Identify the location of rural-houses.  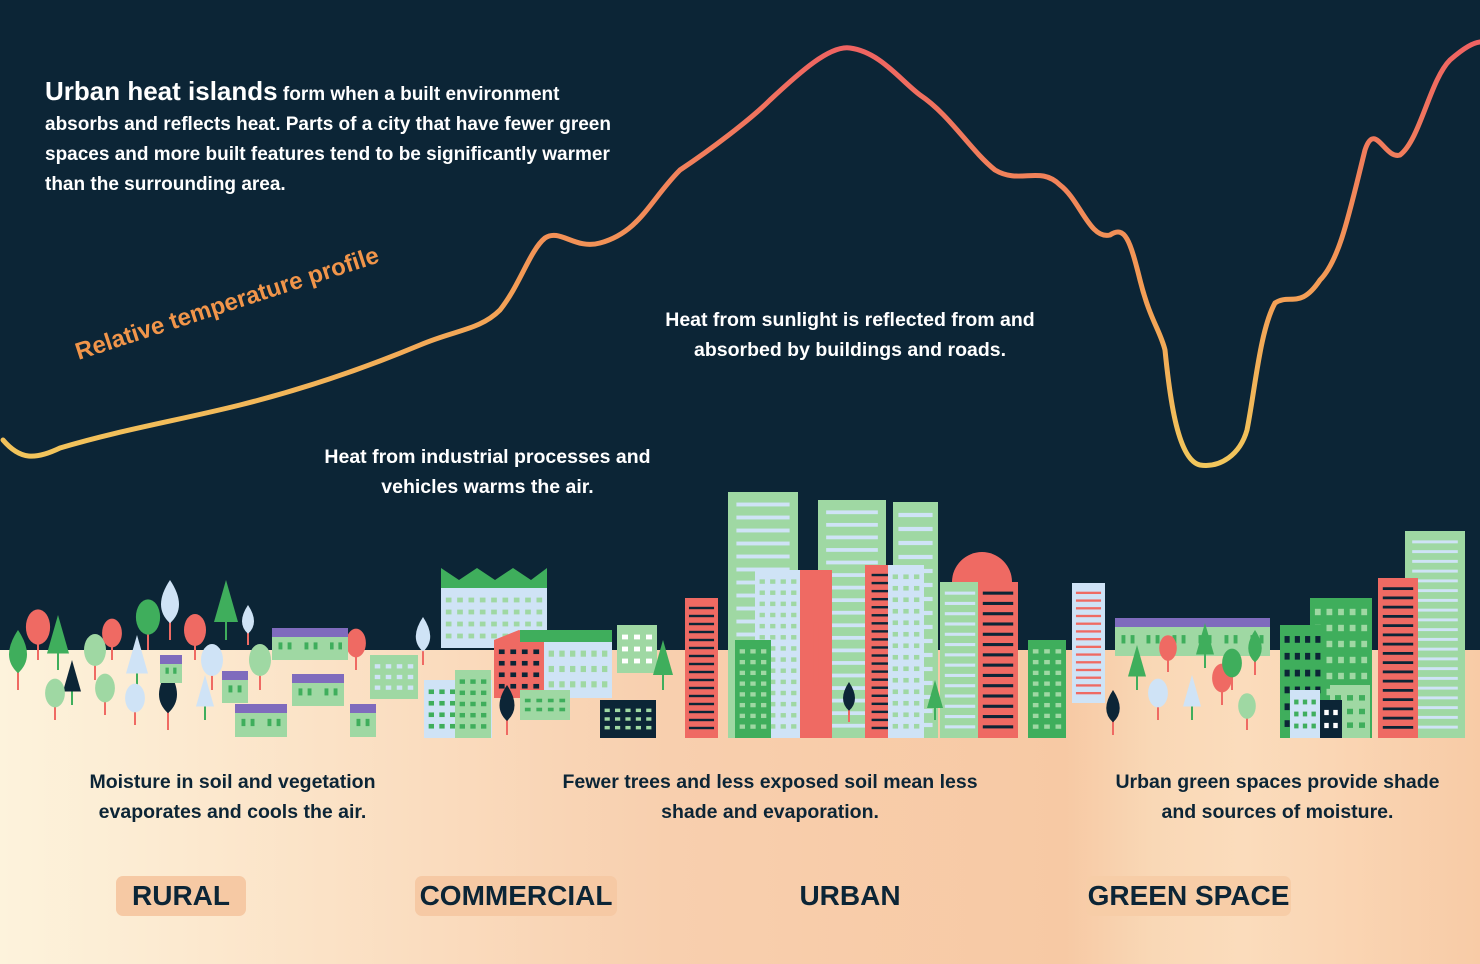
(268, 682).